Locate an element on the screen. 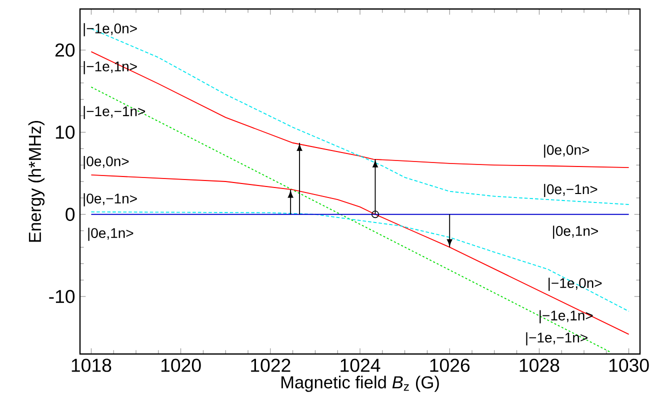 The height and width of the screenshot is (414, 655). x-axis-title: Magnetic field B$_{z}$ (G) is located at coordinates (360, 384).